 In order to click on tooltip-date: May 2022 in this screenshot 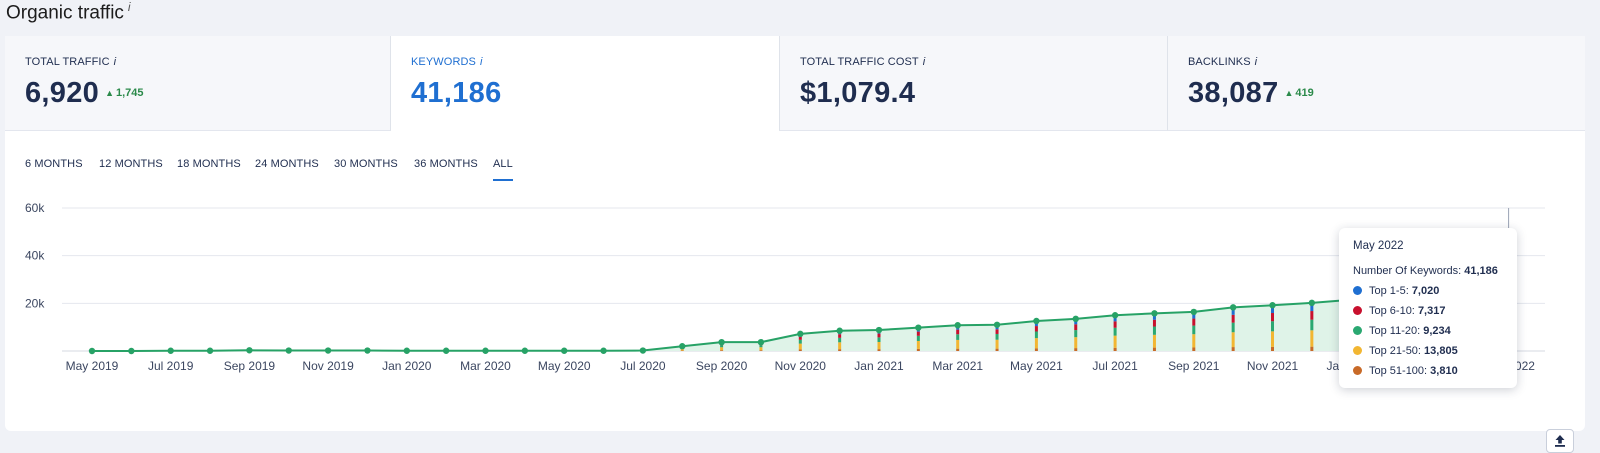, I will do `click(1428, 246)`.